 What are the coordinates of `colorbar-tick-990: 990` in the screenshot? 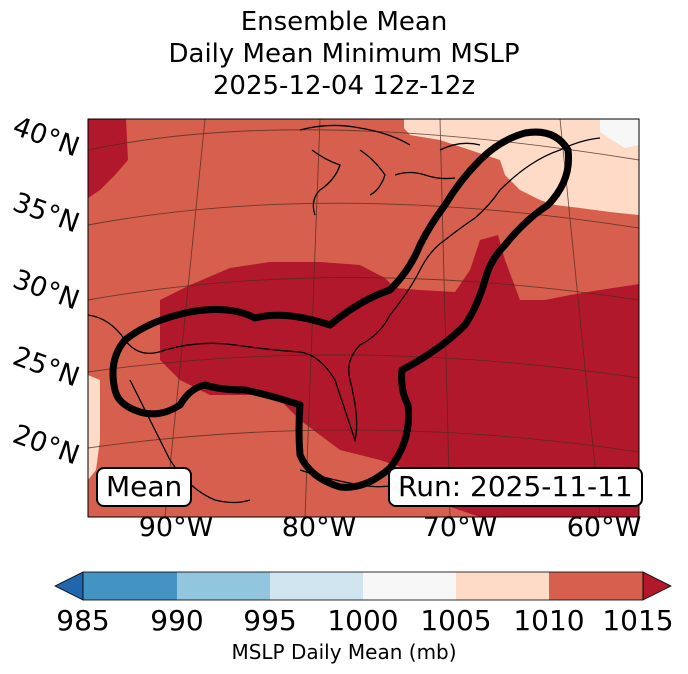 It's located at (177, 620).